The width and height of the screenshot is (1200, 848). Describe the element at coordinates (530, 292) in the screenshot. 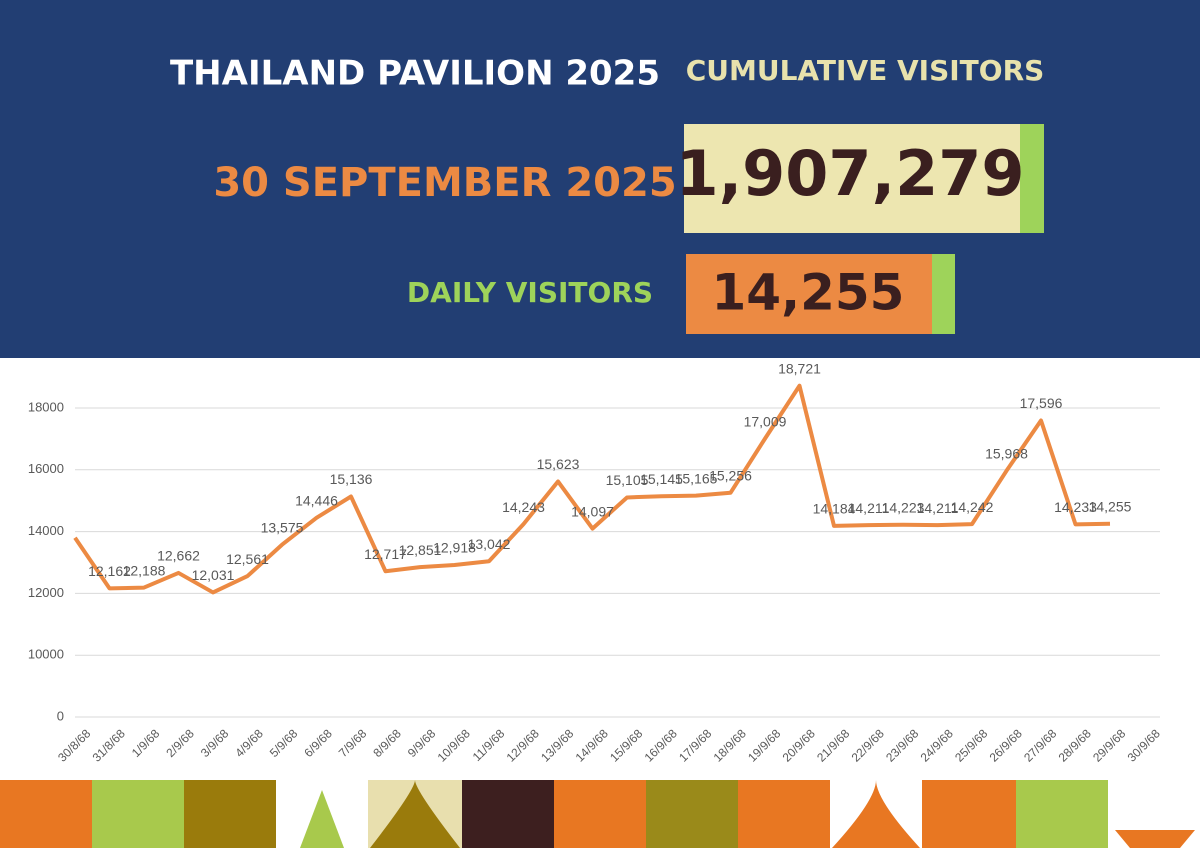

I see `daily-label: DAILY VISITORS` at that location.